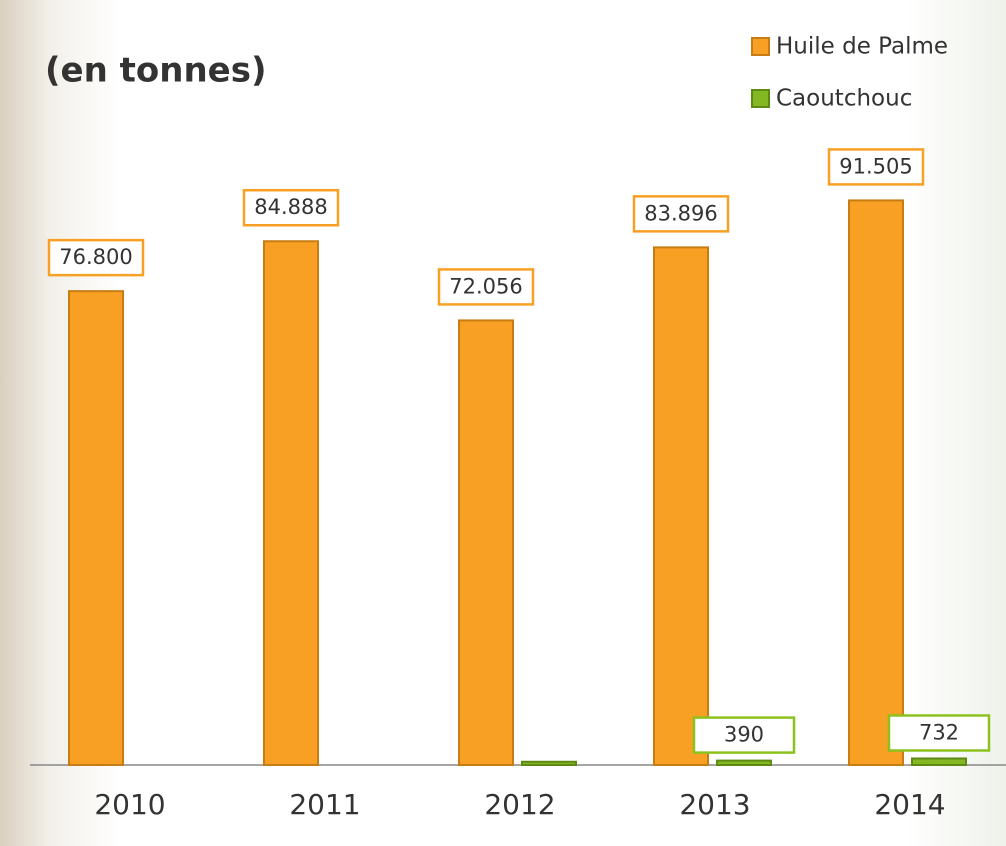  I want to click on value-label: 76.800, so click(95, 257).